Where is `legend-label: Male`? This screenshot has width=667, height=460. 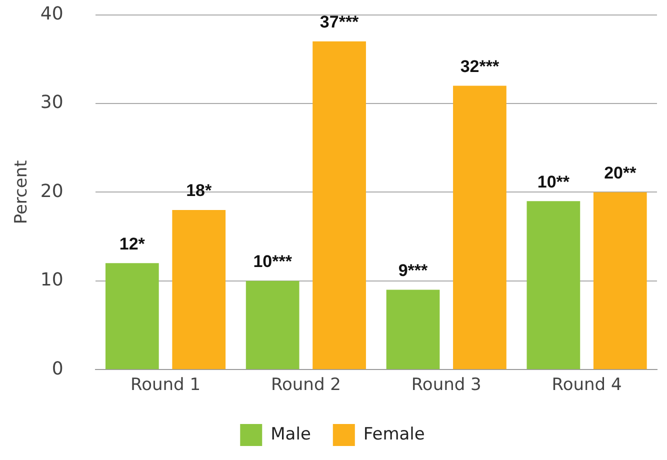
legend-label: Male is located at coordinates (290, 434).